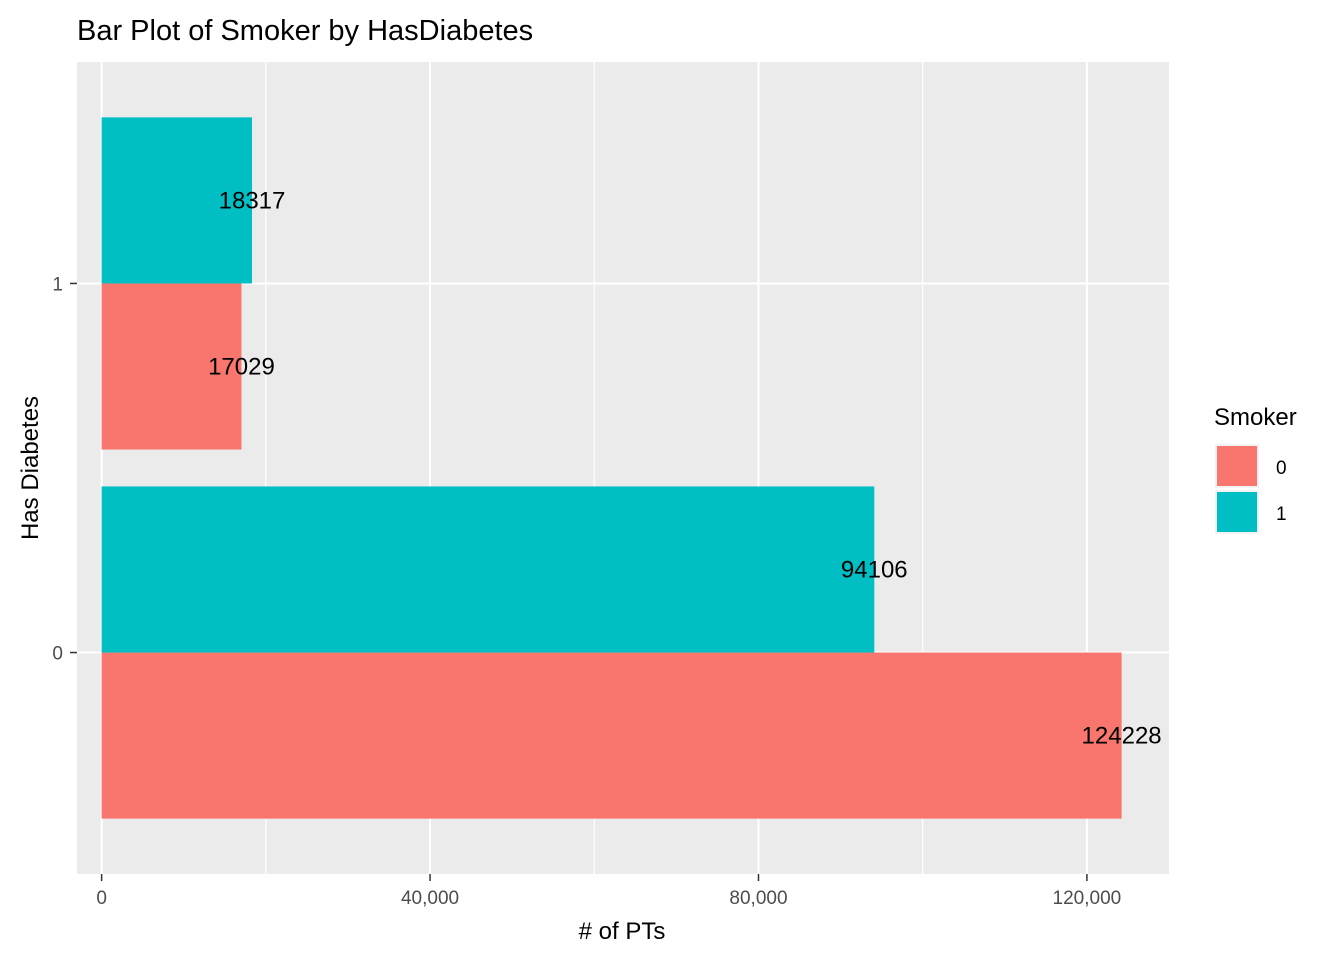  I want to click on legend-label-1: 1, so click(1281, 514).